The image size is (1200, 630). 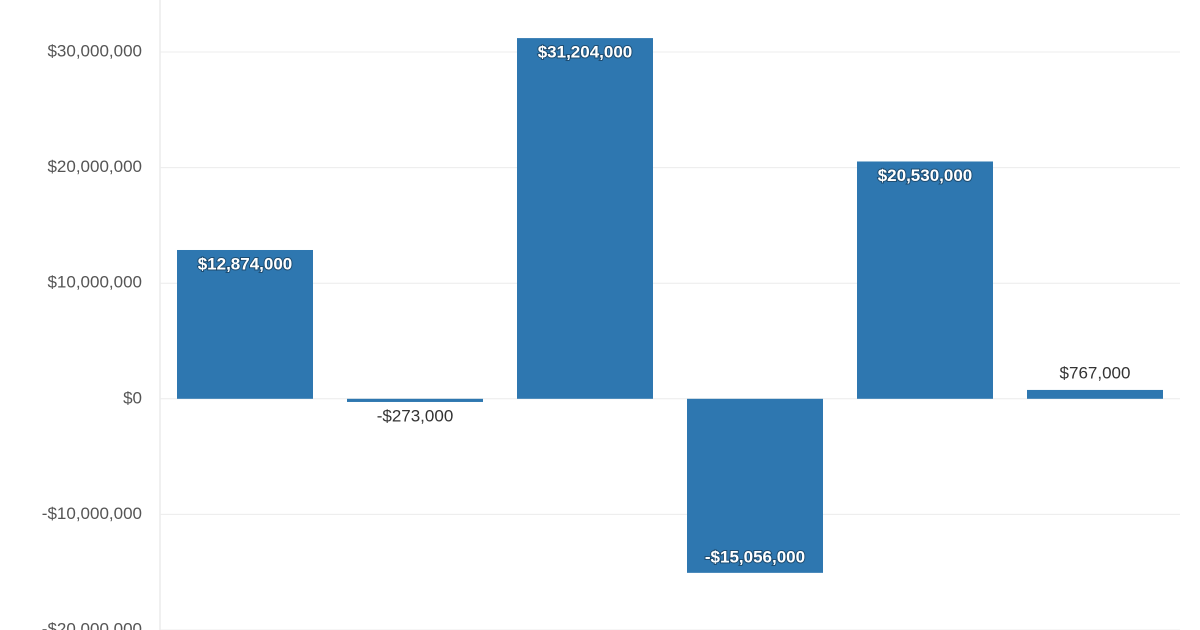 I want to click on value-label: -$273,000, so click(x=415, y=415).